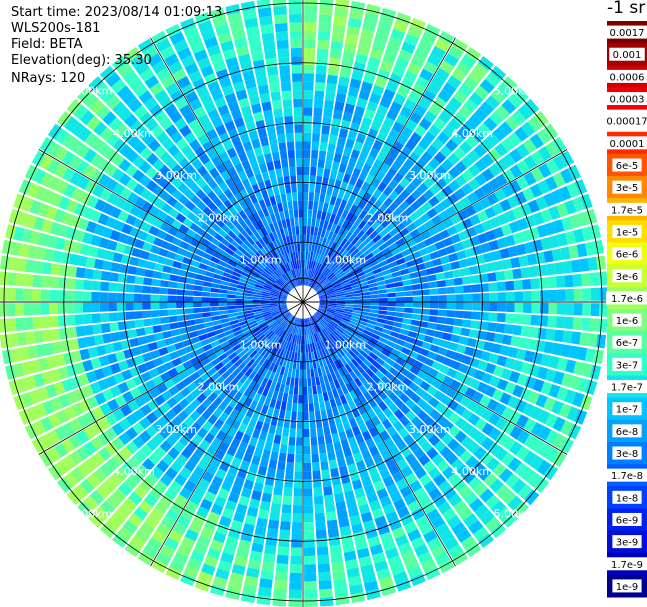 This screenshot has width=647, height=607. What do you see at coordinates (626, 122) in the screenshot?
I see `colorbar-tick-label: 0.00017` at bounding box center [626, 122].